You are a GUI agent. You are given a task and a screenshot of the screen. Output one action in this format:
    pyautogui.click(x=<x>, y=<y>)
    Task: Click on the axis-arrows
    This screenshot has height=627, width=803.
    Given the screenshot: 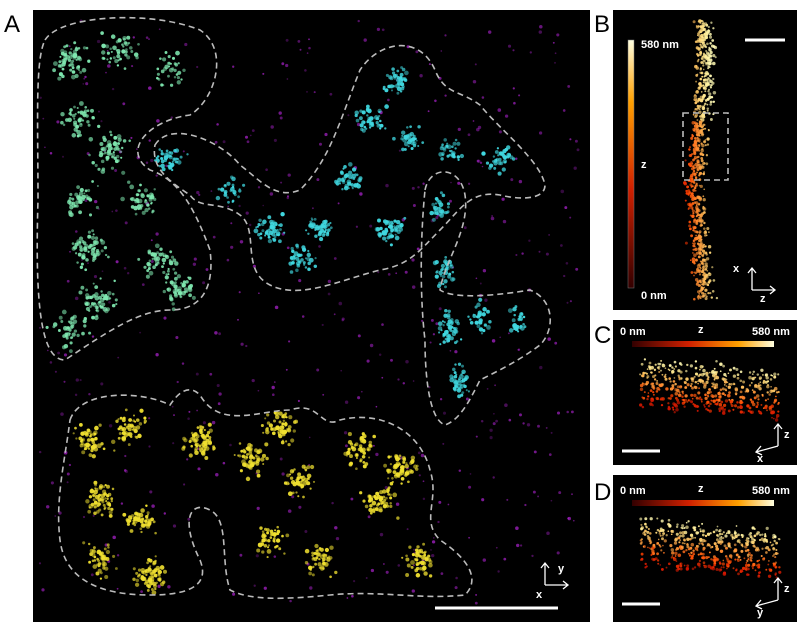 What is the action you would take?
    pyautogui.click(x=768, y=439)
    